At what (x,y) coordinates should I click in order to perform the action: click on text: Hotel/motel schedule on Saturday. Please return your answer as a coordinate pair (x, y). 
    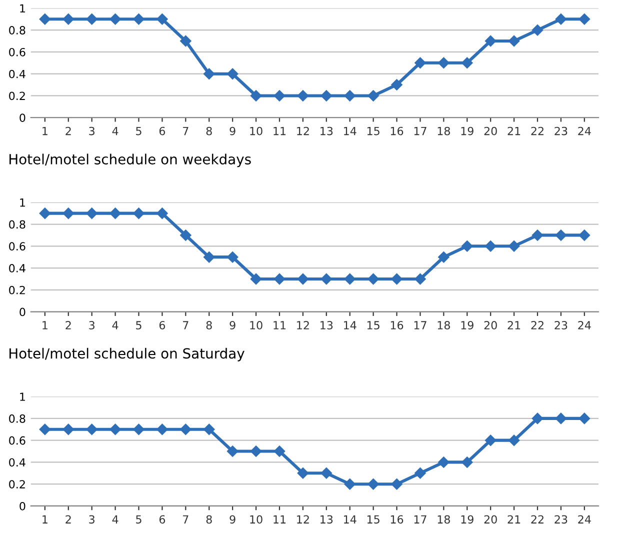
    Looking at the image, I should click on (127, 355).